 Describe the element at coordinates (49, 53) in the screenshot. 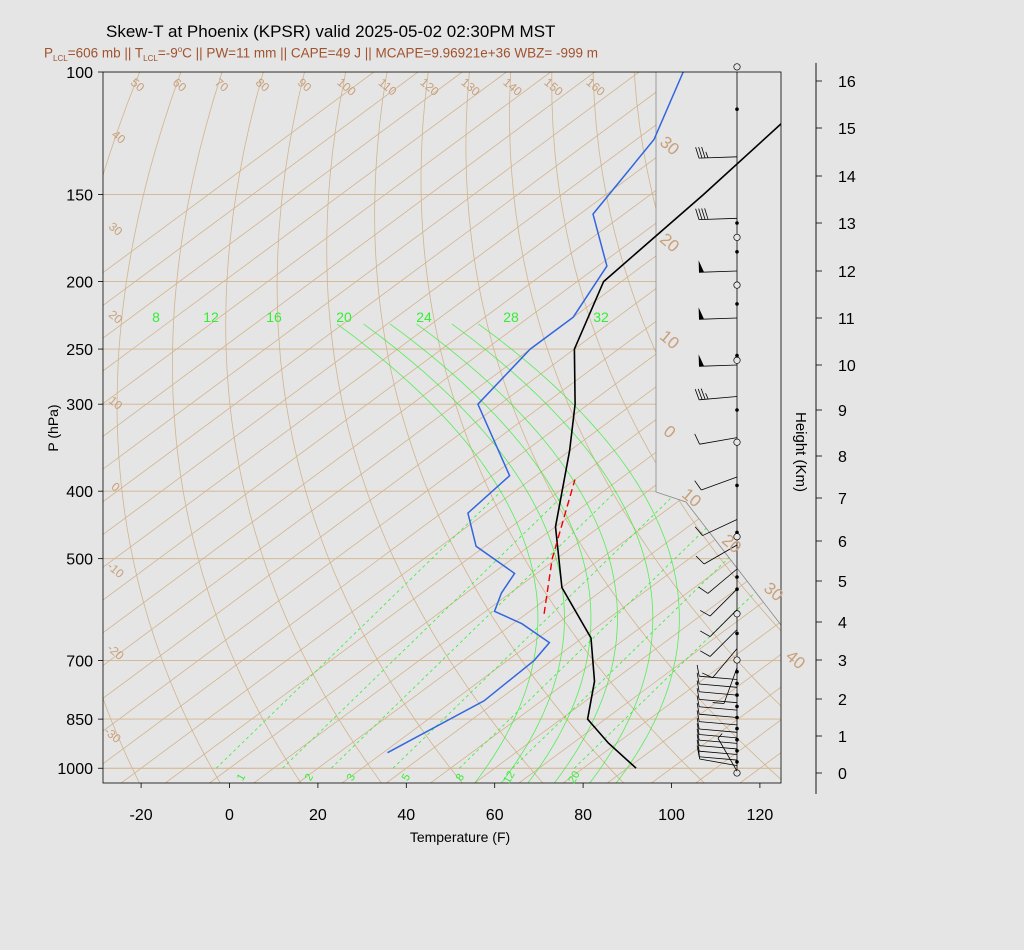

I see `subtitle-p-prefix: P` at that location.